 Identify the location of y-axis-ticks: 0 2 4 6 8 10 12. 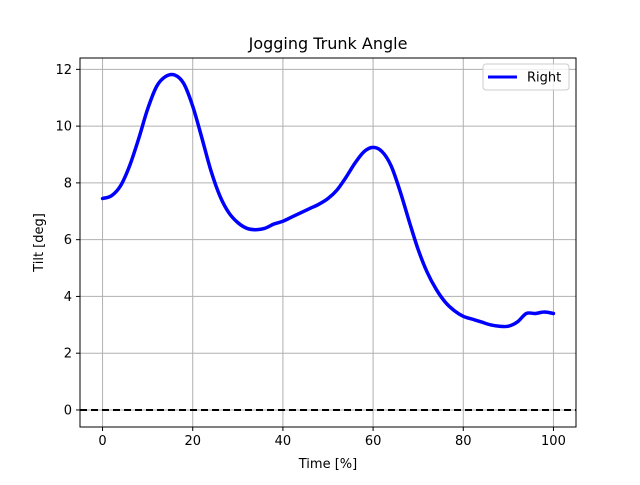
(67, 240).